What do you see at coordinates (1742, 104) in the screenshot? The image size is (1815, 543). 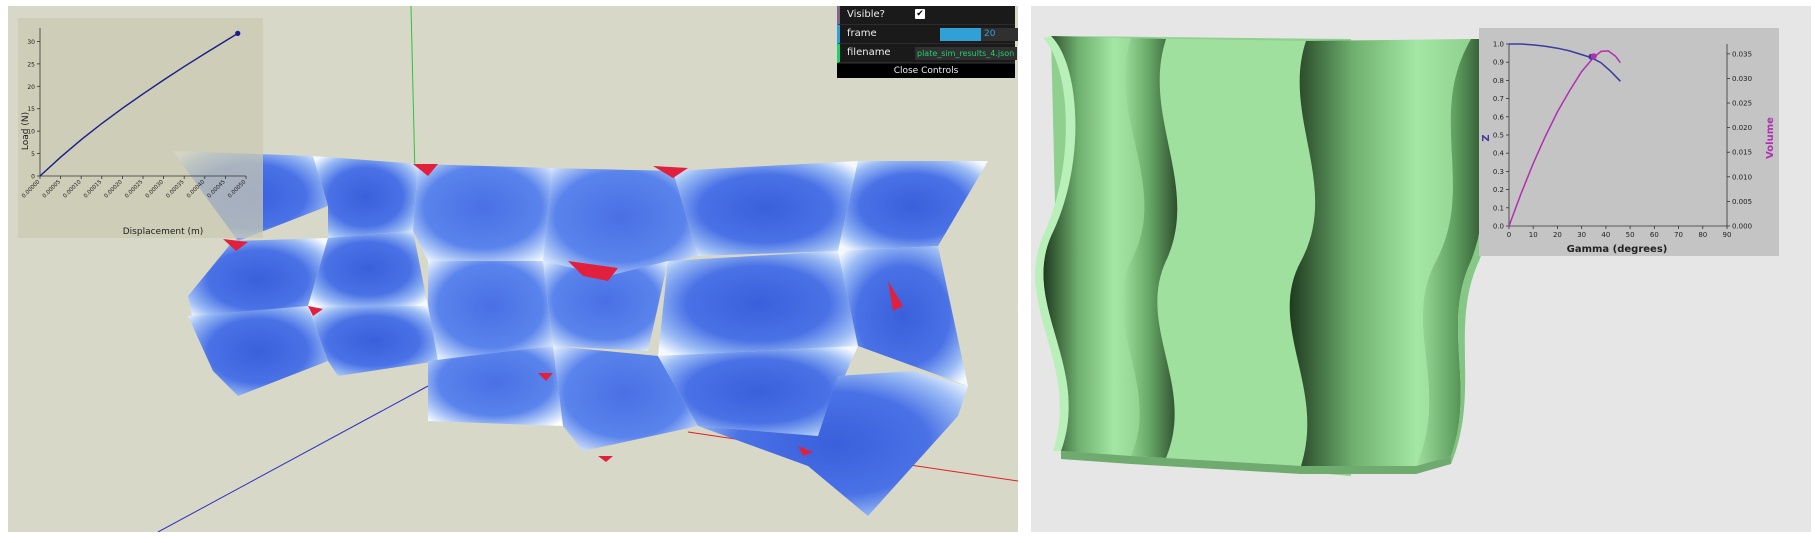 I see `right-y-tick-label: 0.025` at bounding box center [1742, 104].